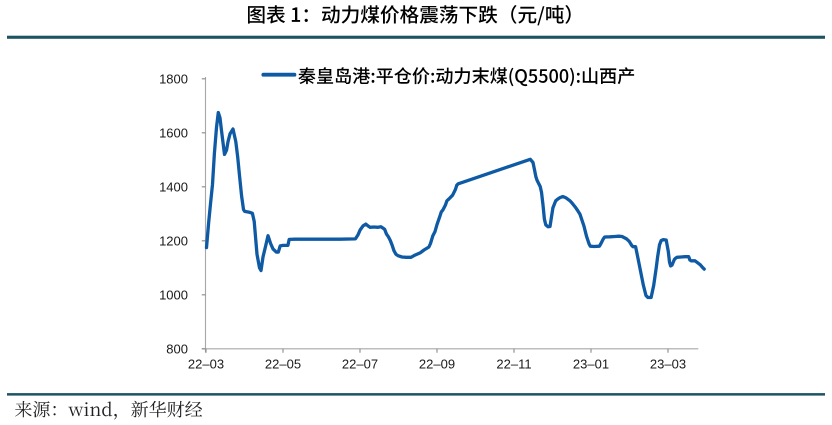 This screenshot has width=832, height=425. Describe the element at coordinates (513, 364) in the screenshot. I see `svg-text: 22–11` at that location.